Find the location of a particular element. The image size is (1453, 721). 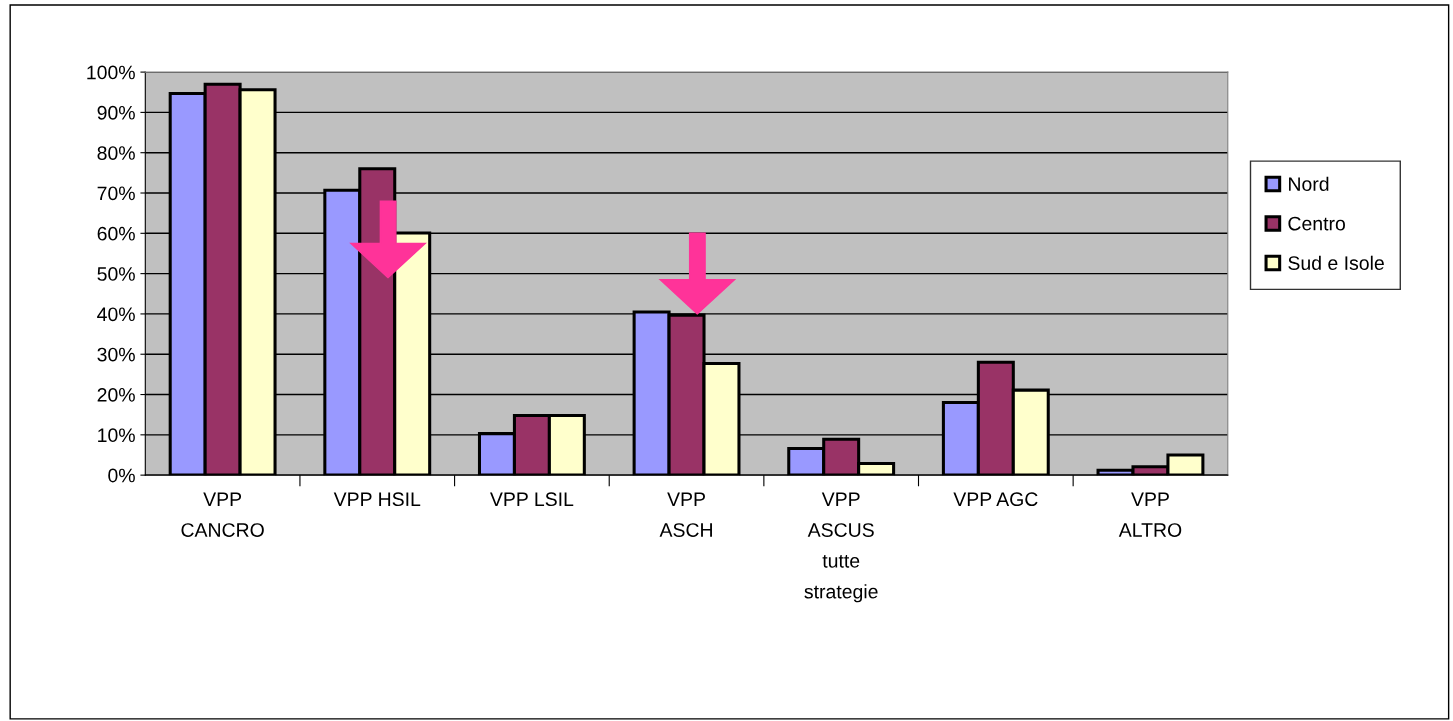

x-tick-label: VPP AGC is located at coordinates (995, 499).